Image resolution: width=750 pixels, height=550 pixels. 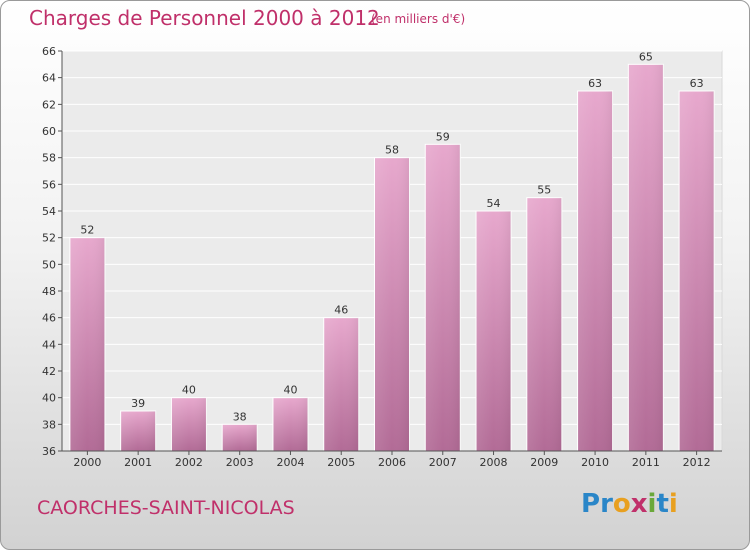 What do you see at coordinates (189, 462) in the screenshot?
I see `x-tick-label-2002: 2002` at bounding box center [189, 462].